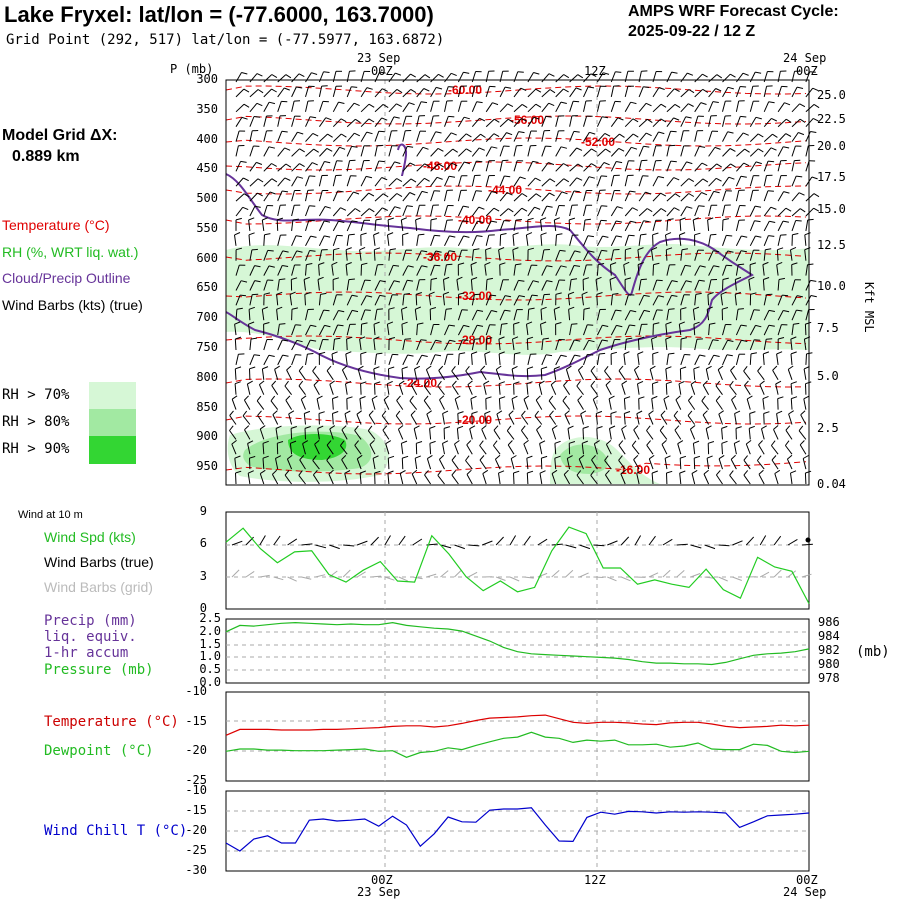  I want to click on precip-y-tick-1.0: 1.0, so click(210, 656).